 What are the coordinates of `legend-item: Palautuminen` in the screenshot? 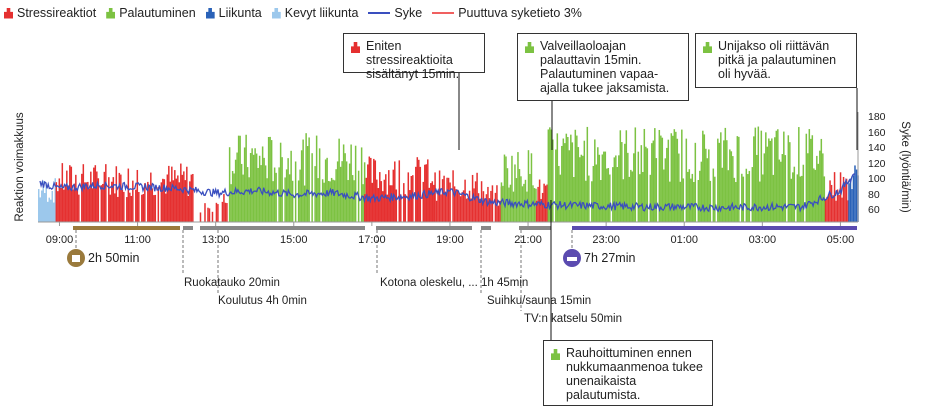 It's located at (151, 13).